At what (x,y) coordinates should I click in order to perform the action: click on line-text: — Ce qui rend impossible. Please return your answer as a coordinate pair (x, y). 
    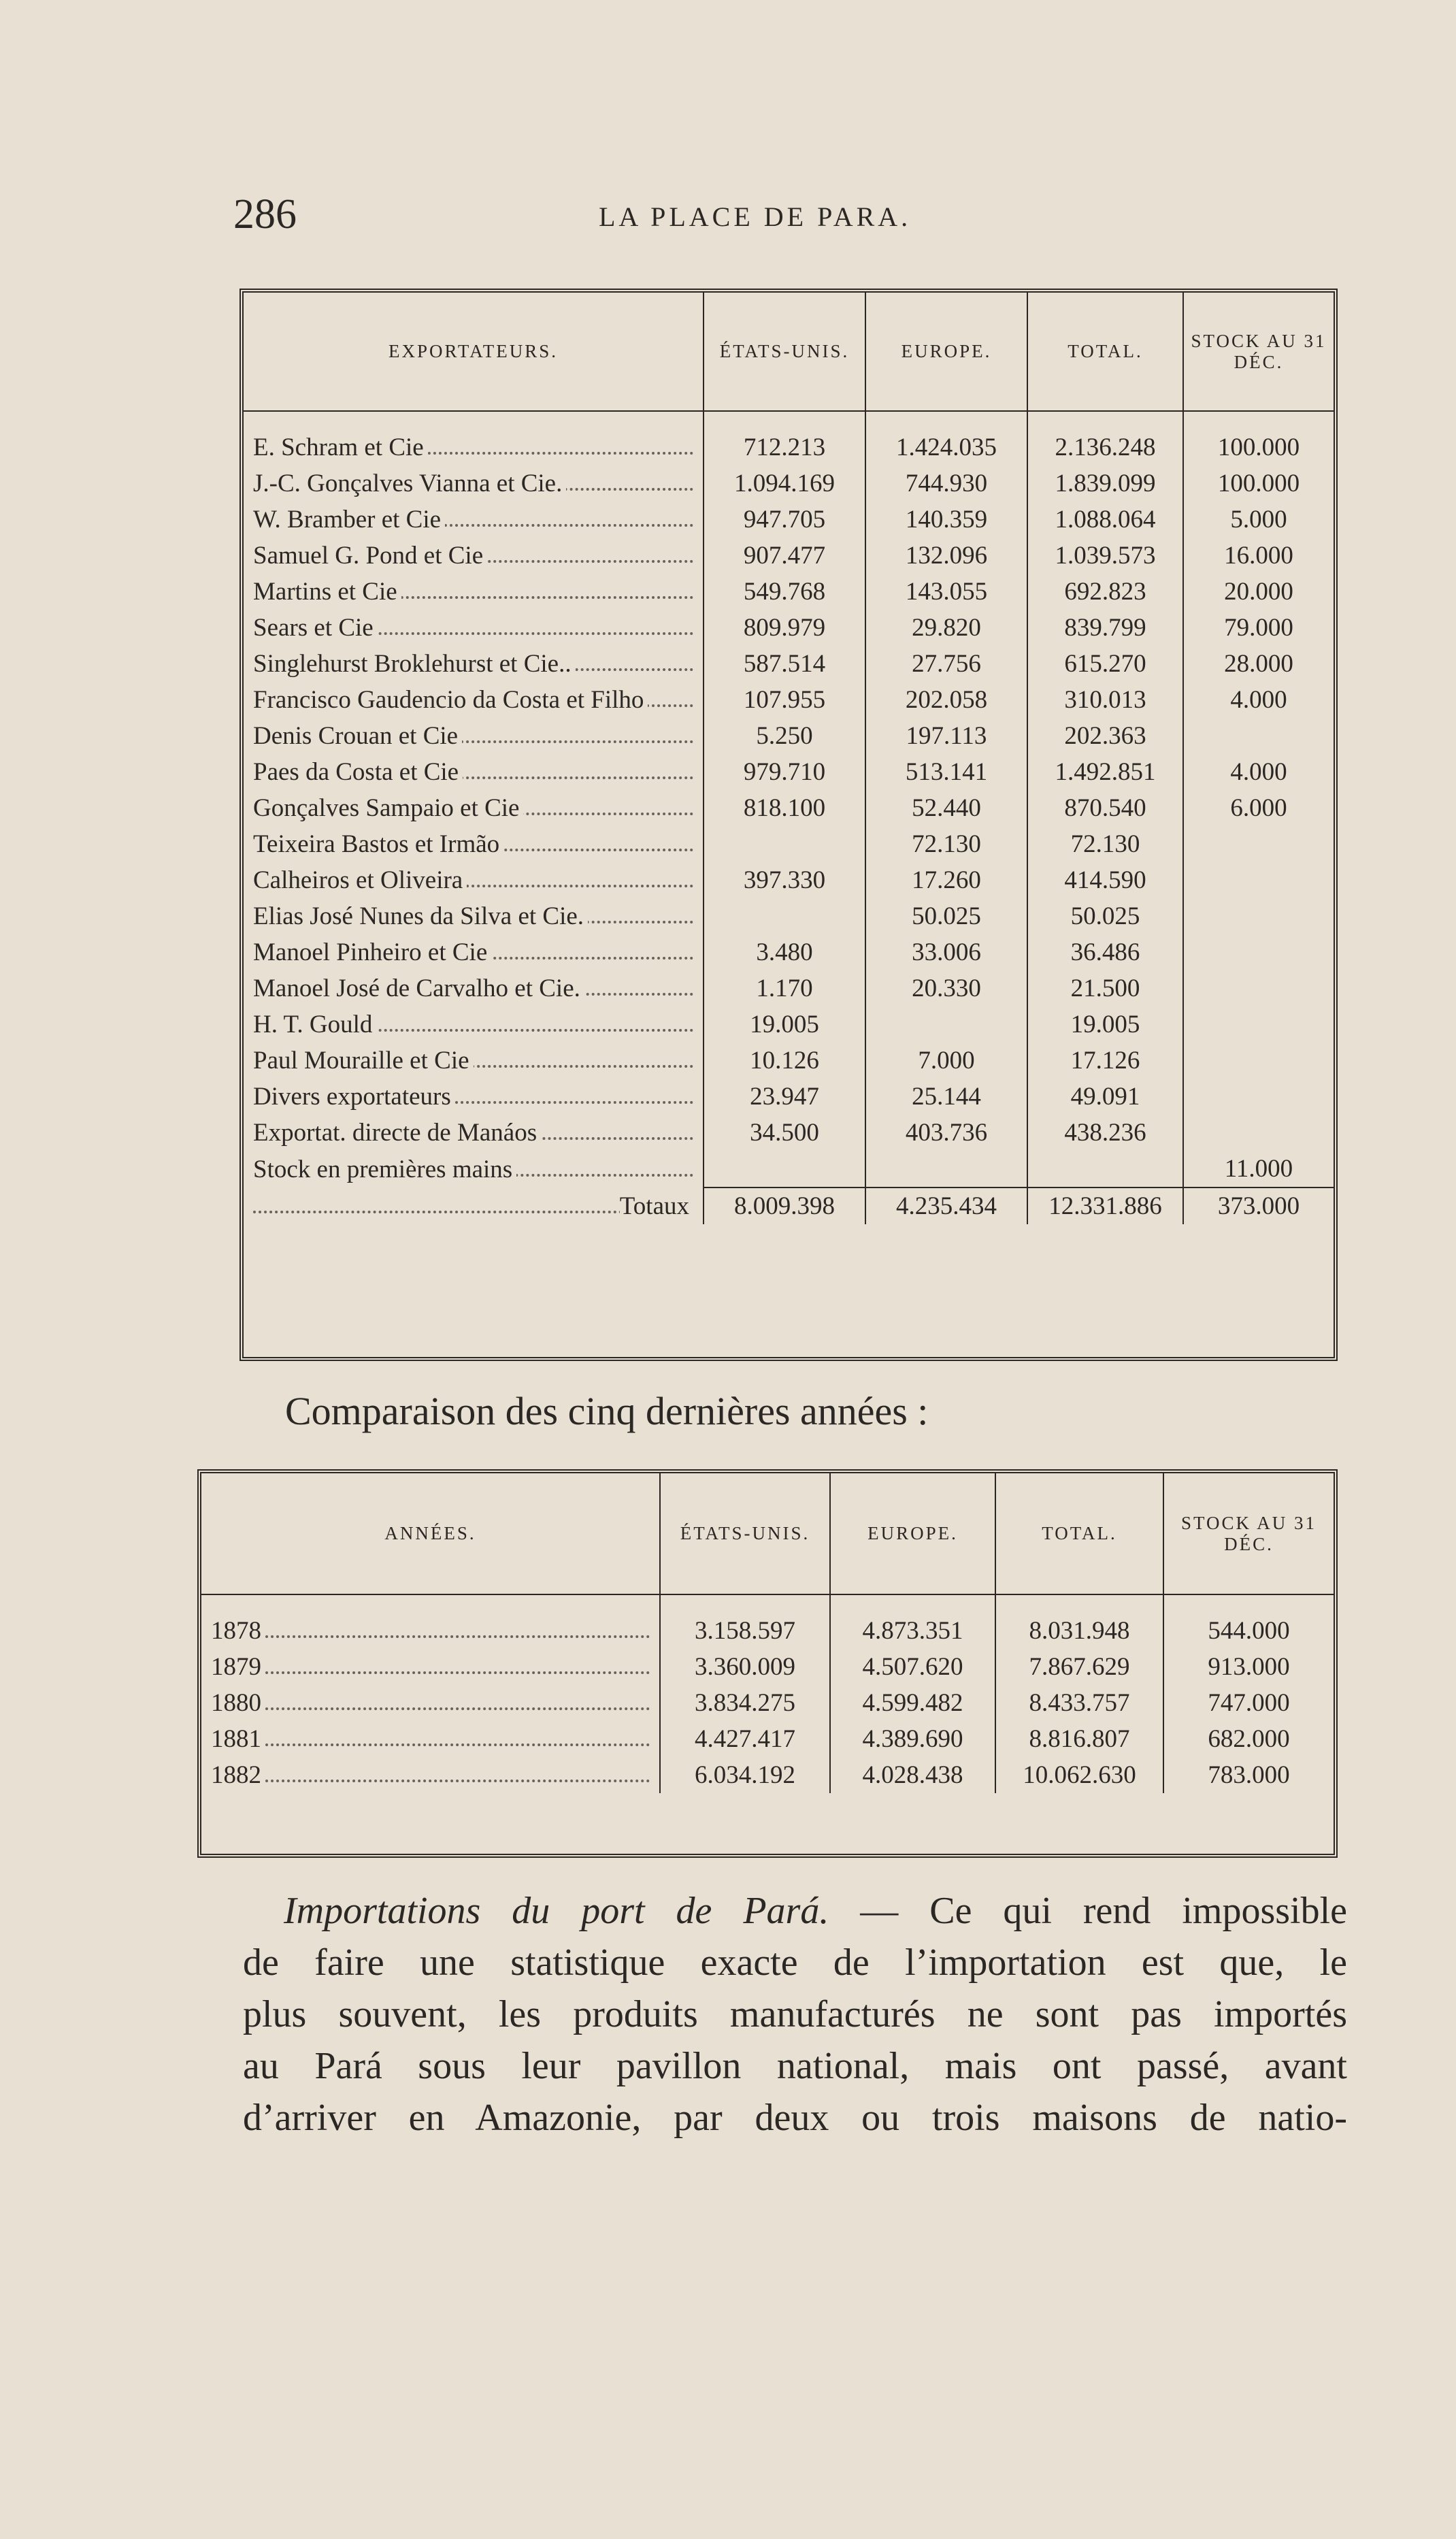
    Looking at the image, I should click on (1104, 1911).